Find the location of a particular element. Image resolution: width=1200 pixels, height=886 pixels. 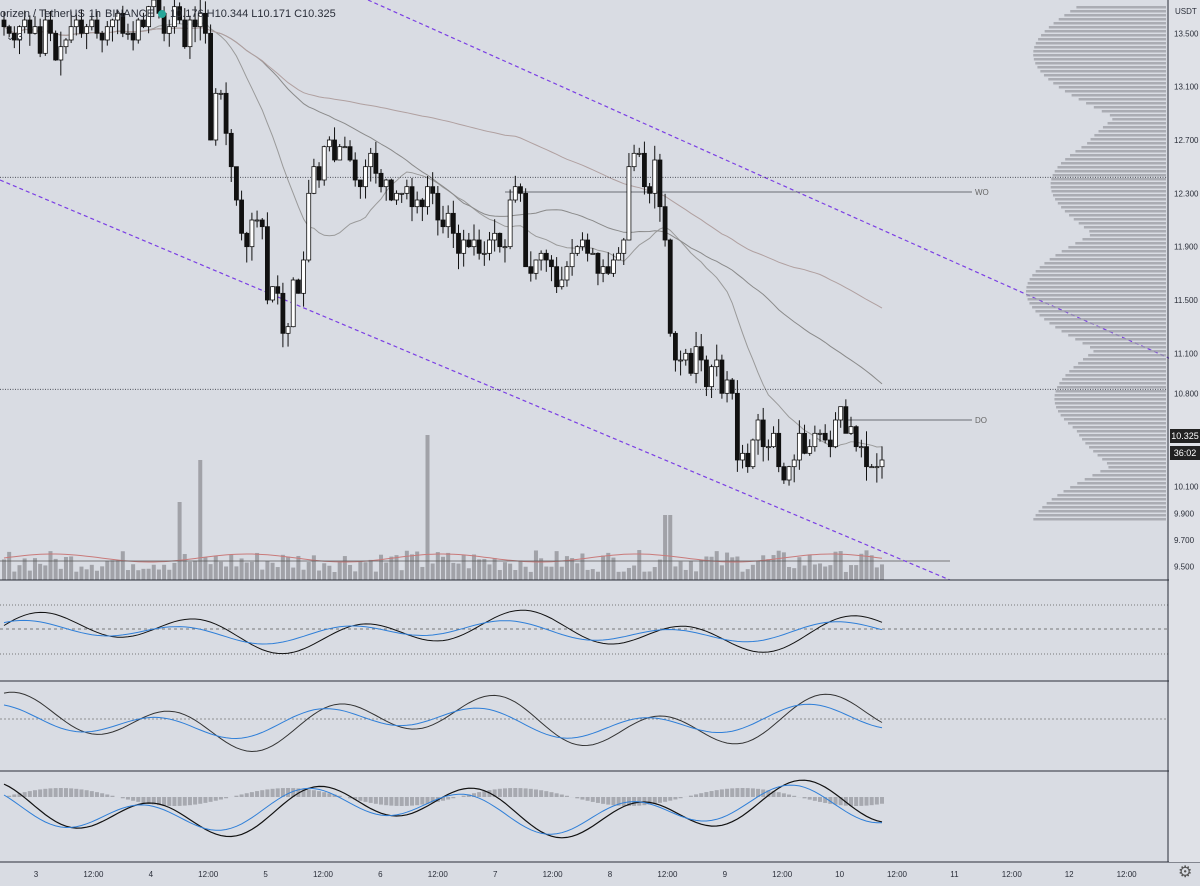

legend-collapse-toggle: ⌄ 3 is located at coordinates (14, 37).